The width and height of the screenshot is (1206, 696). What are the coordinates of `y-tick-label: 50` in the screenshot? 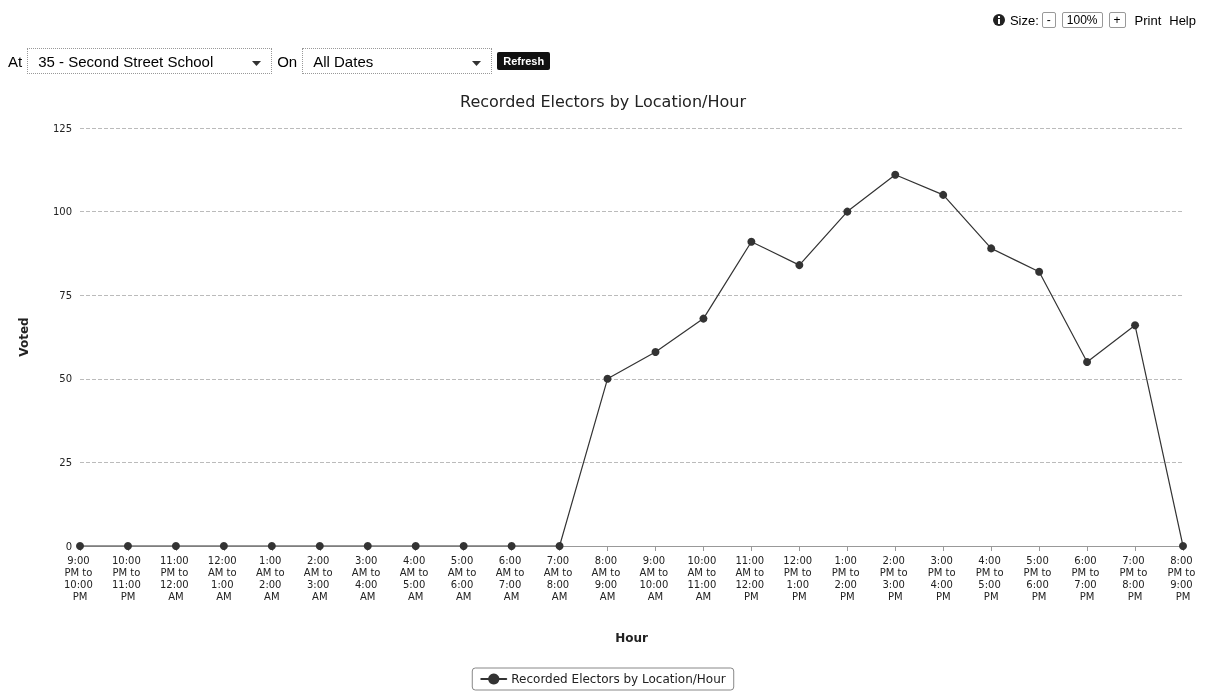 It's located at (65, 379).